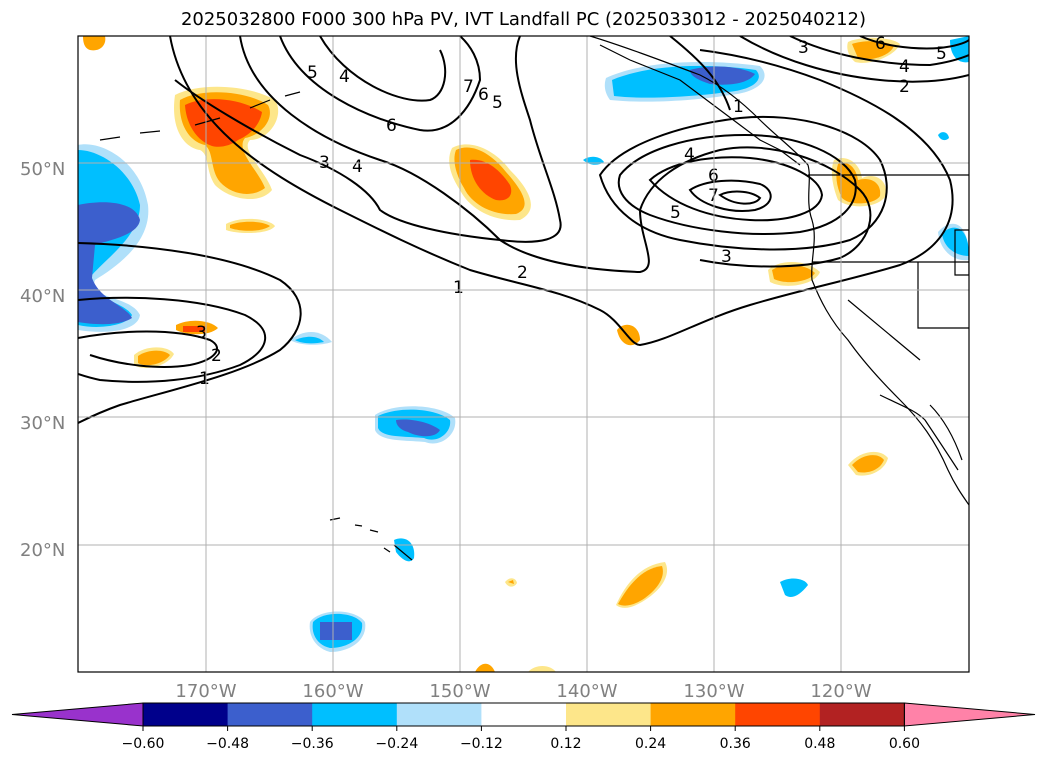 The width and height of the screenshot is (1047, 765). I want to click on lon-label: 160°W, so click(332, 691).